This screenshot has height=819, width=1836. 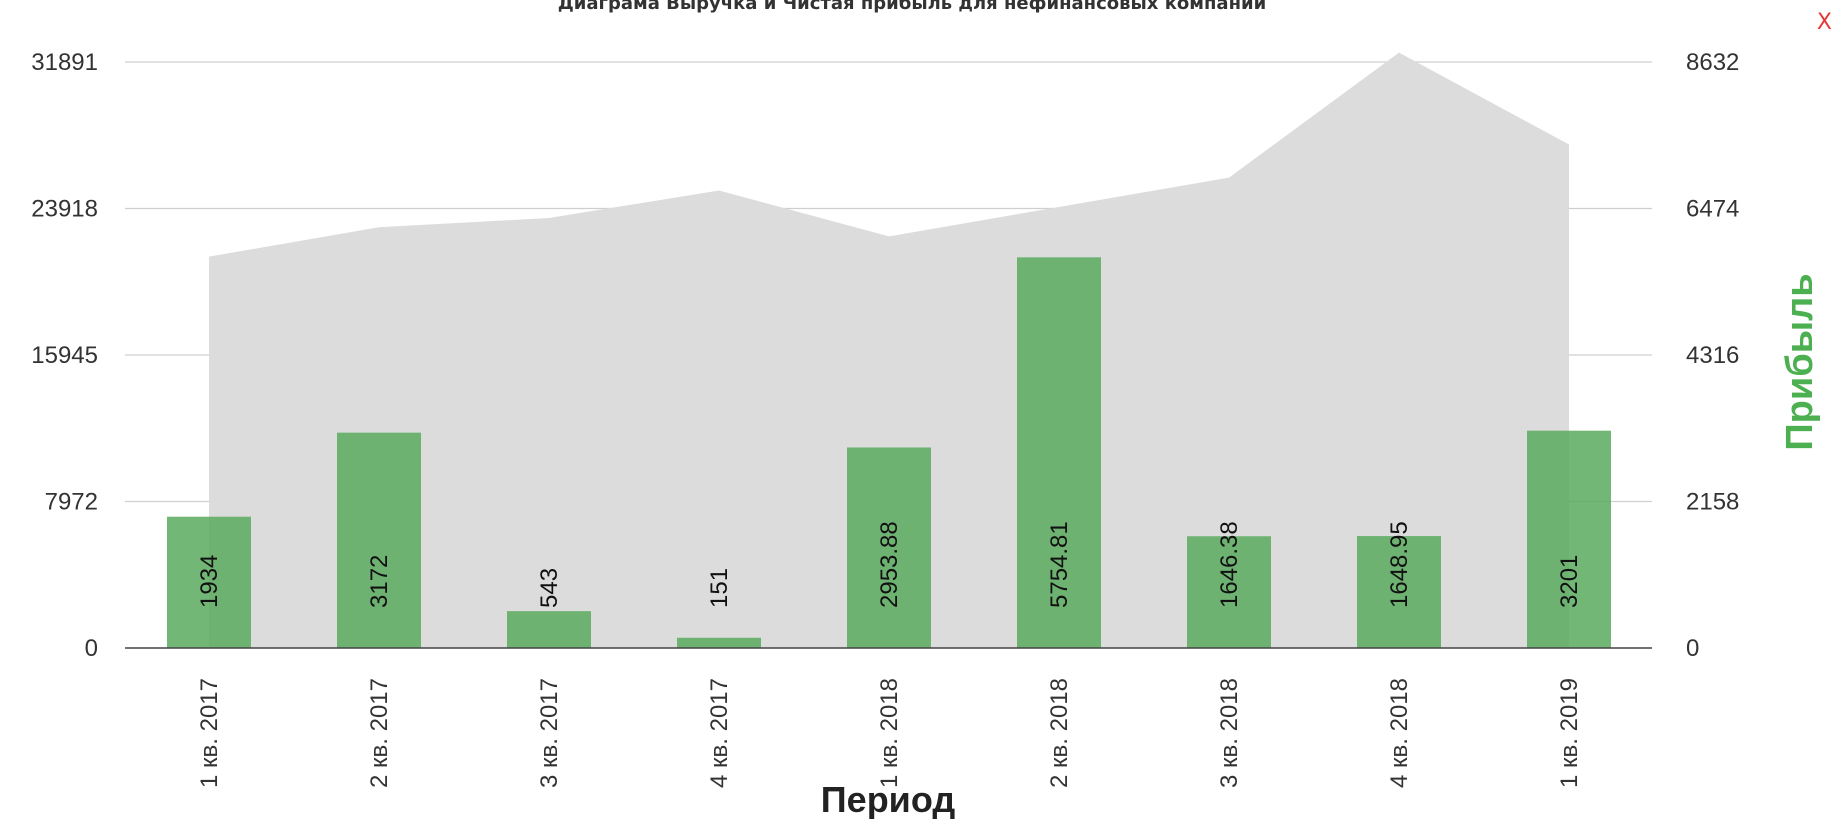 I want to click on right-tick-label: 6474, so click(x=1712, y=209).